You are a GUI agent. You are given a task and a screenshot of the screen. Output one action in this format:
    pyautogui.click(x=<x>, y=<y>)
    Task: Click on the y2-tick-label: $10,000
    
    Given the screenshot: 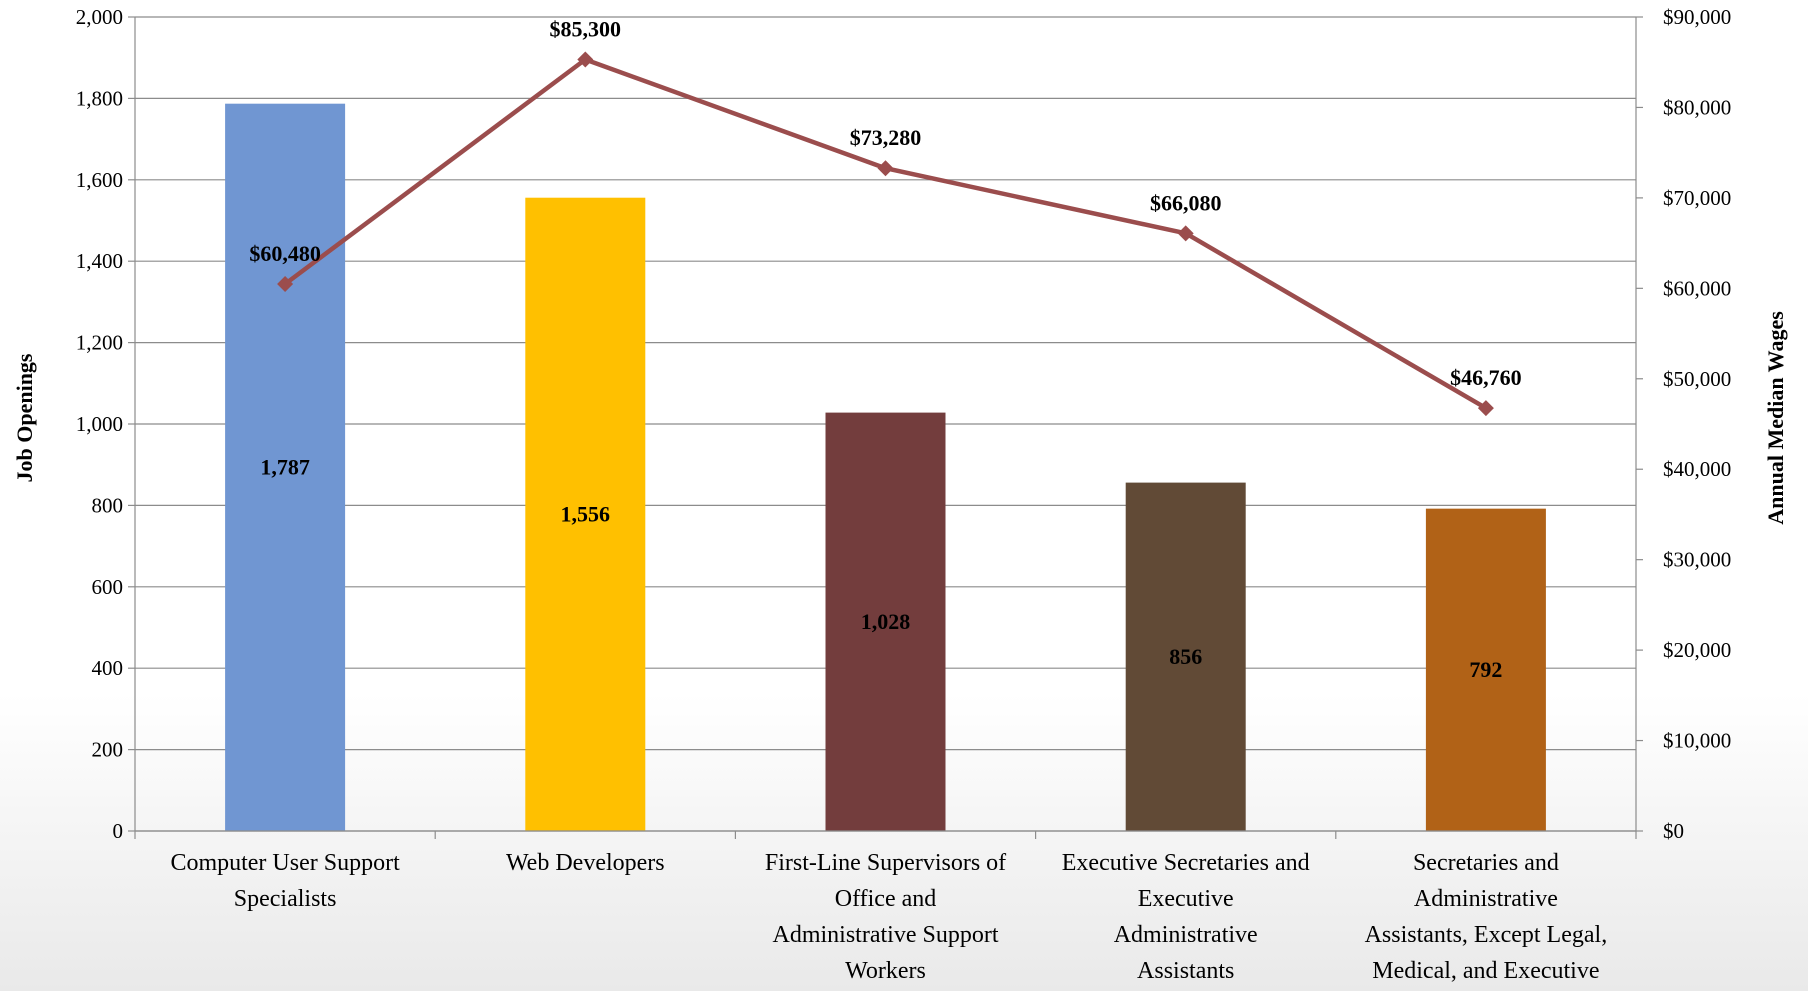 What is the action you would take?
    pyautogui.click(x=1697, y=741)
    